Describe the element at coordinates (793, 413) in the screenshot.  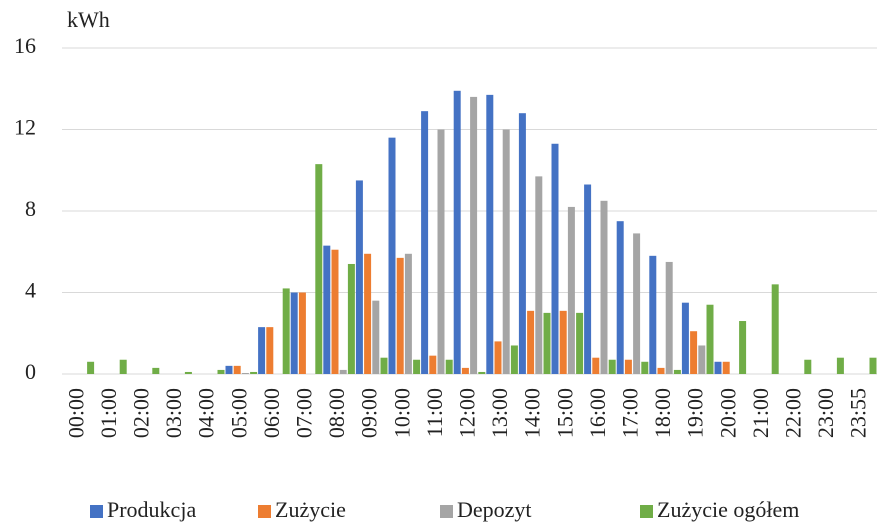
I see `x-tick-label: 22:00` at that location.